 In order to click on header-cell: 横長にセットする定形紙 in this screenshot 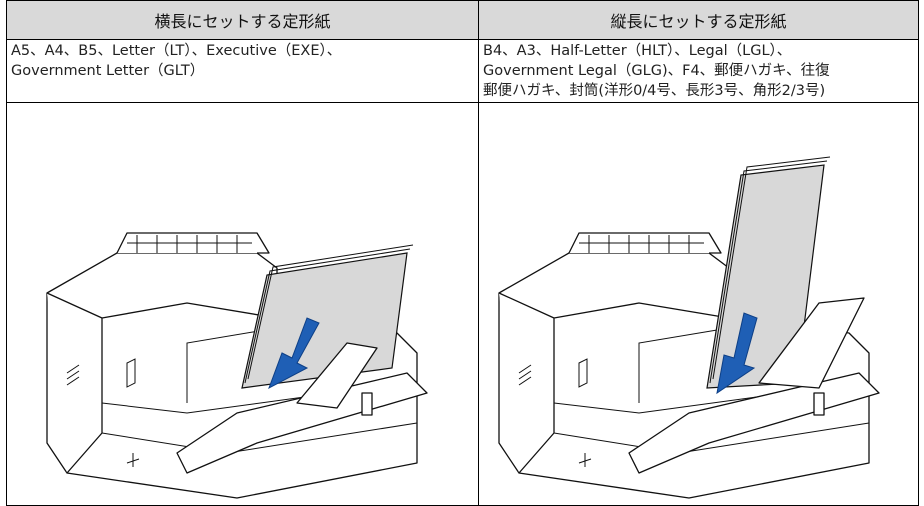, I will do `click(242, 20)`.